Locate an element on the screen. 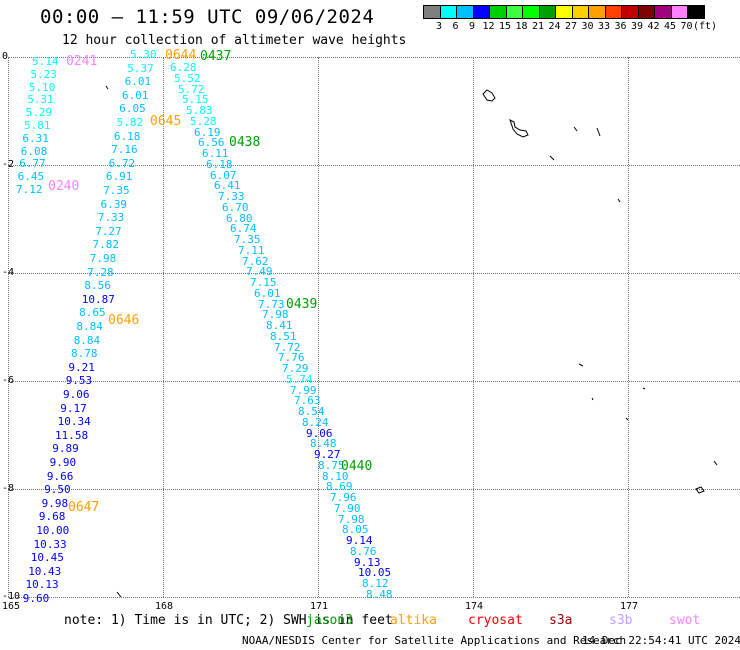 This screenshot has height=650, width=740. swh-observation: 5.82 is located at coordinates (130, 122).